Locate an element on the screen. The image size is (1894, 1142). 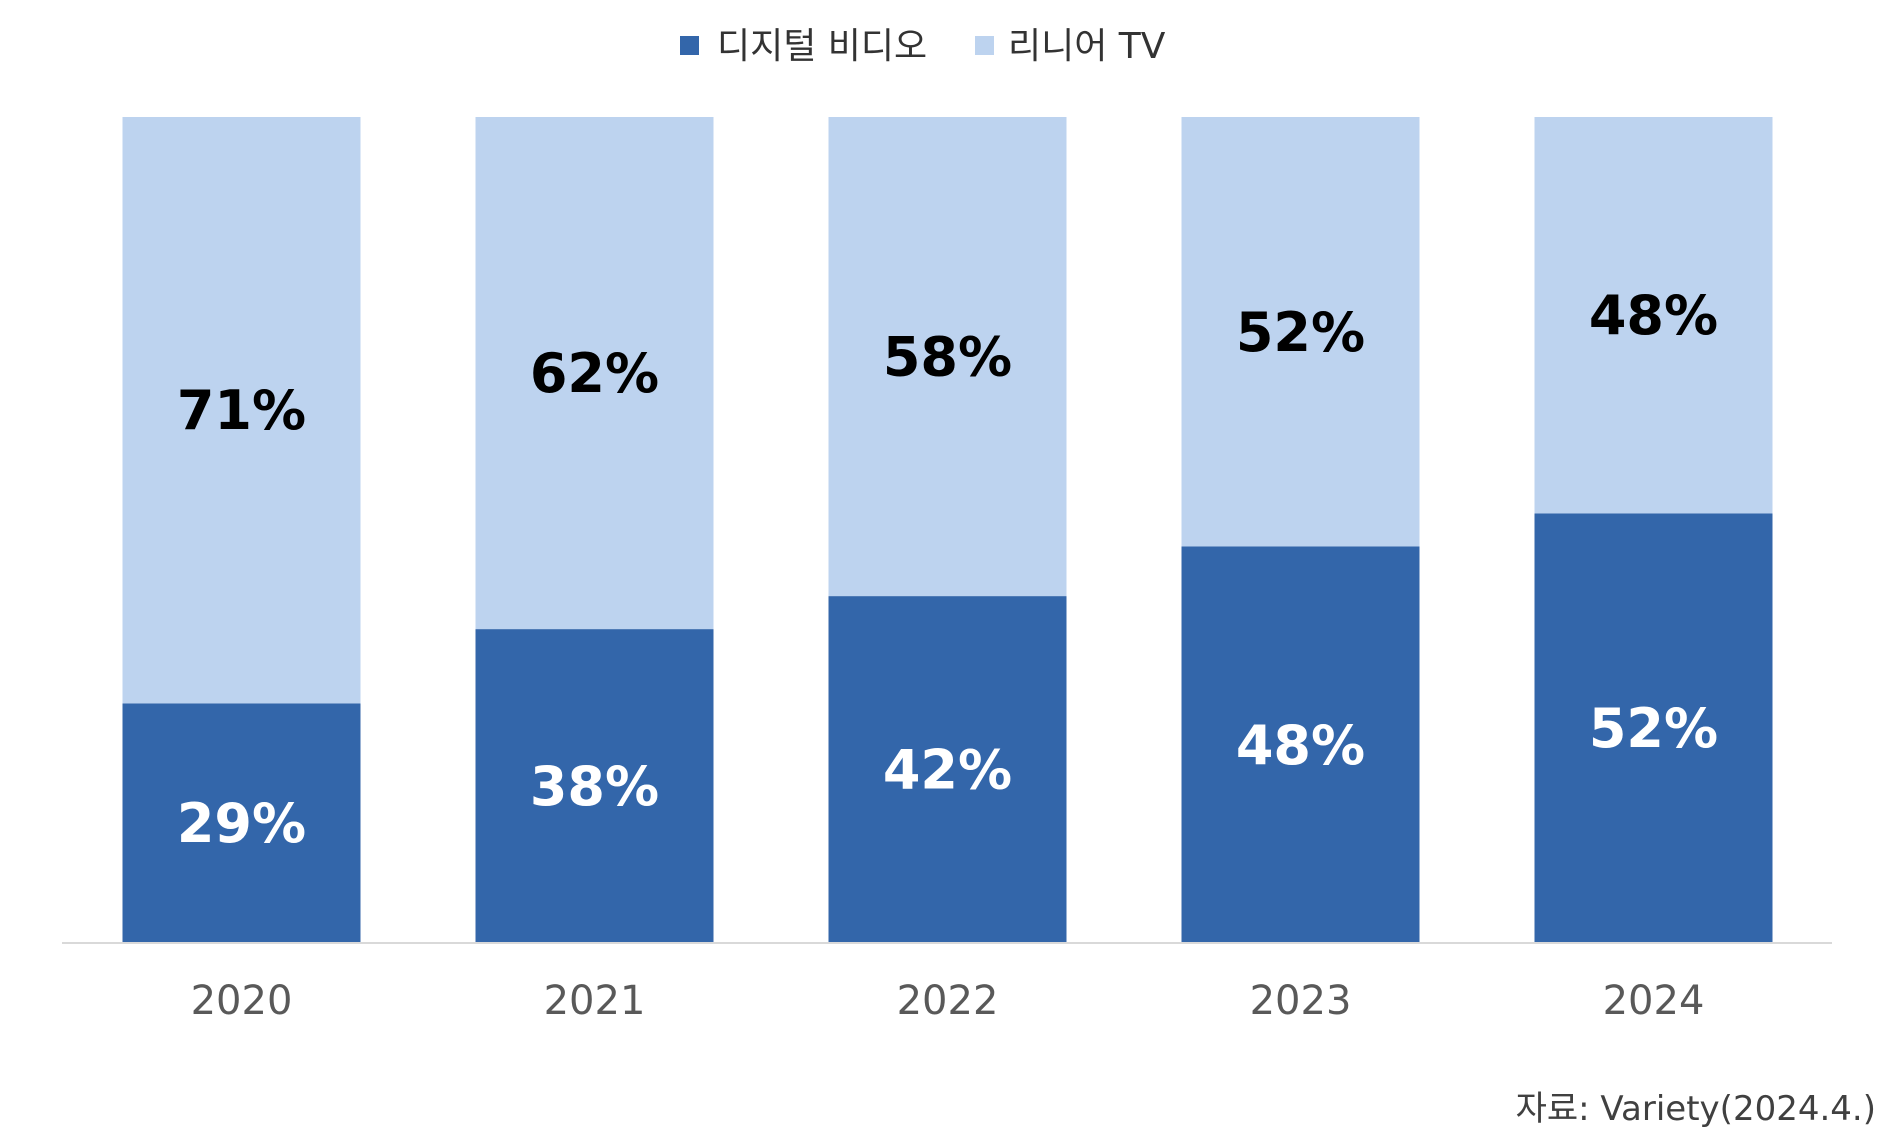
data-label: 38% is located at coordinates (594, 786).